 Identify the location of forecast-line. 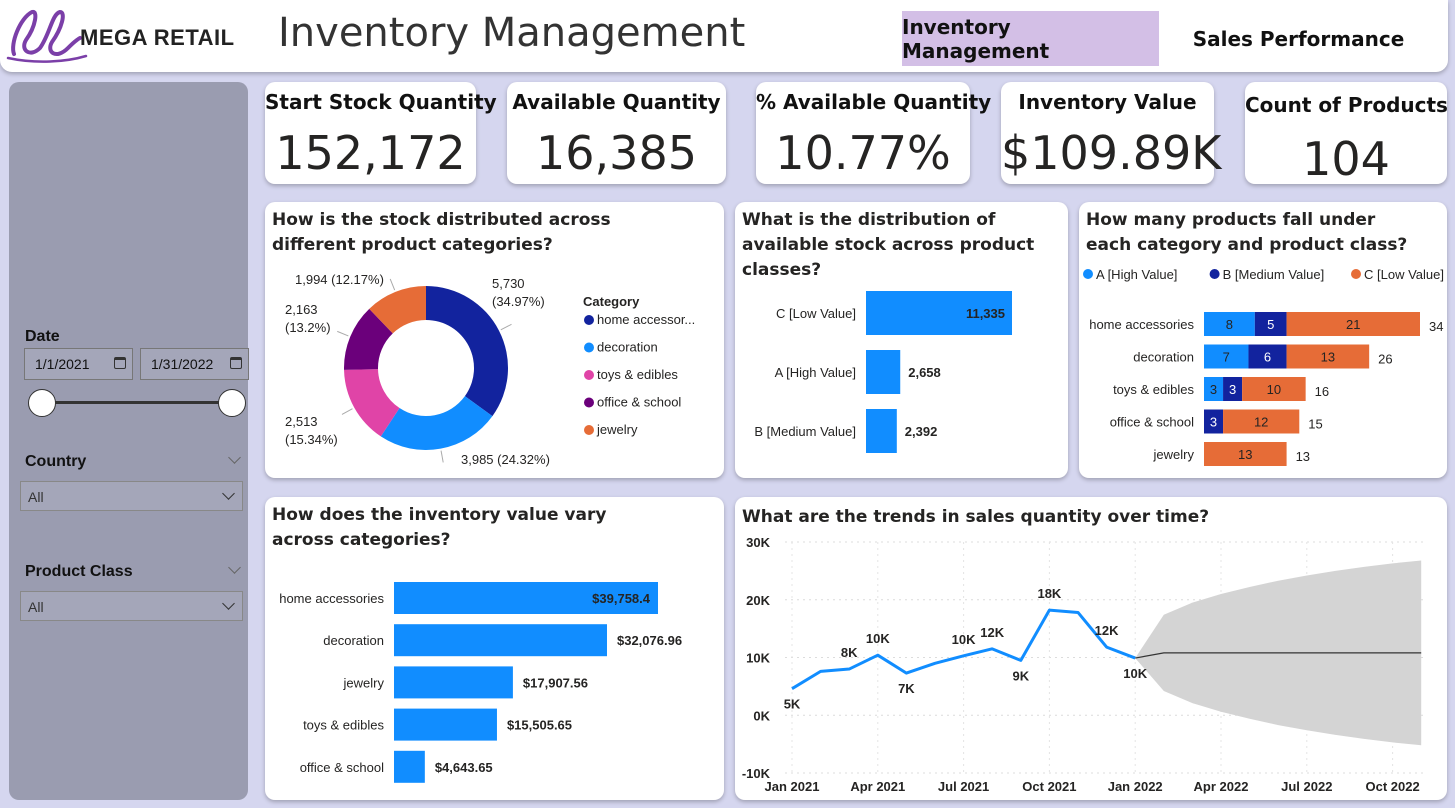
(1278, 655).